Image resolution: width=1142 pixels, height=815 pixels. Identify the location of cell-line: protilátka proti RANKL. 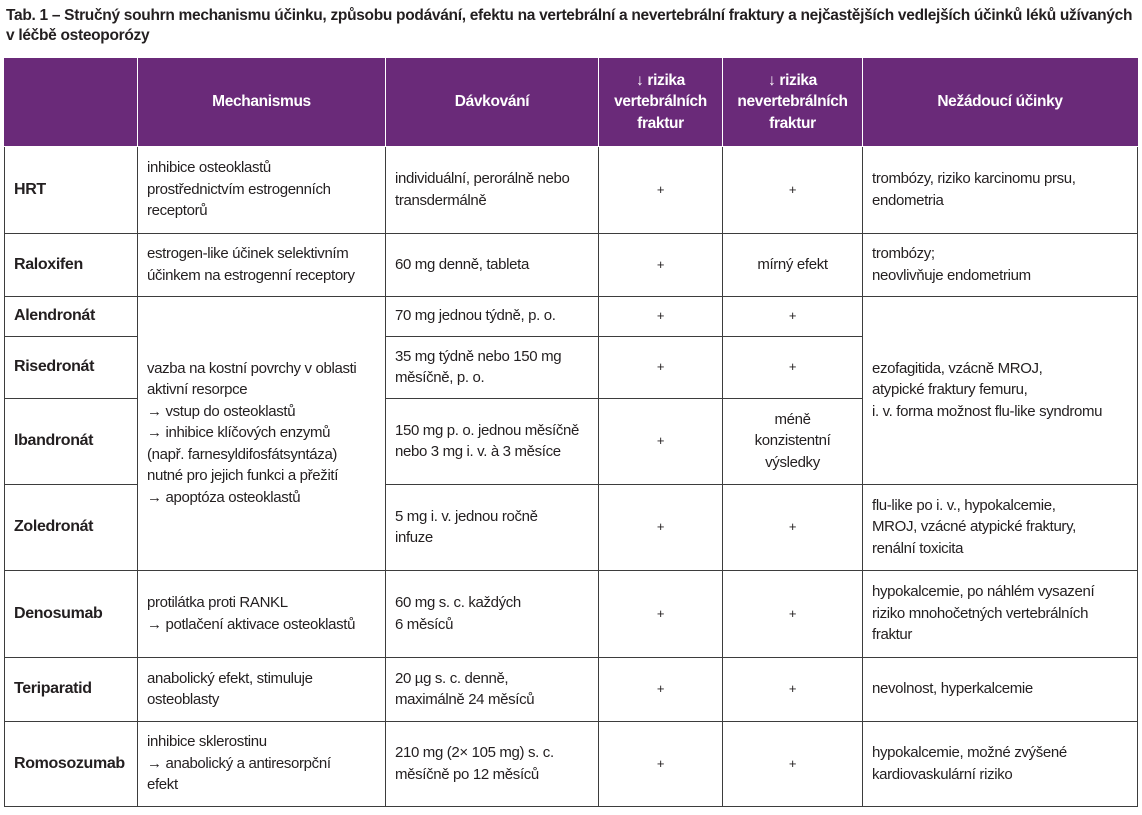
(217, 602).